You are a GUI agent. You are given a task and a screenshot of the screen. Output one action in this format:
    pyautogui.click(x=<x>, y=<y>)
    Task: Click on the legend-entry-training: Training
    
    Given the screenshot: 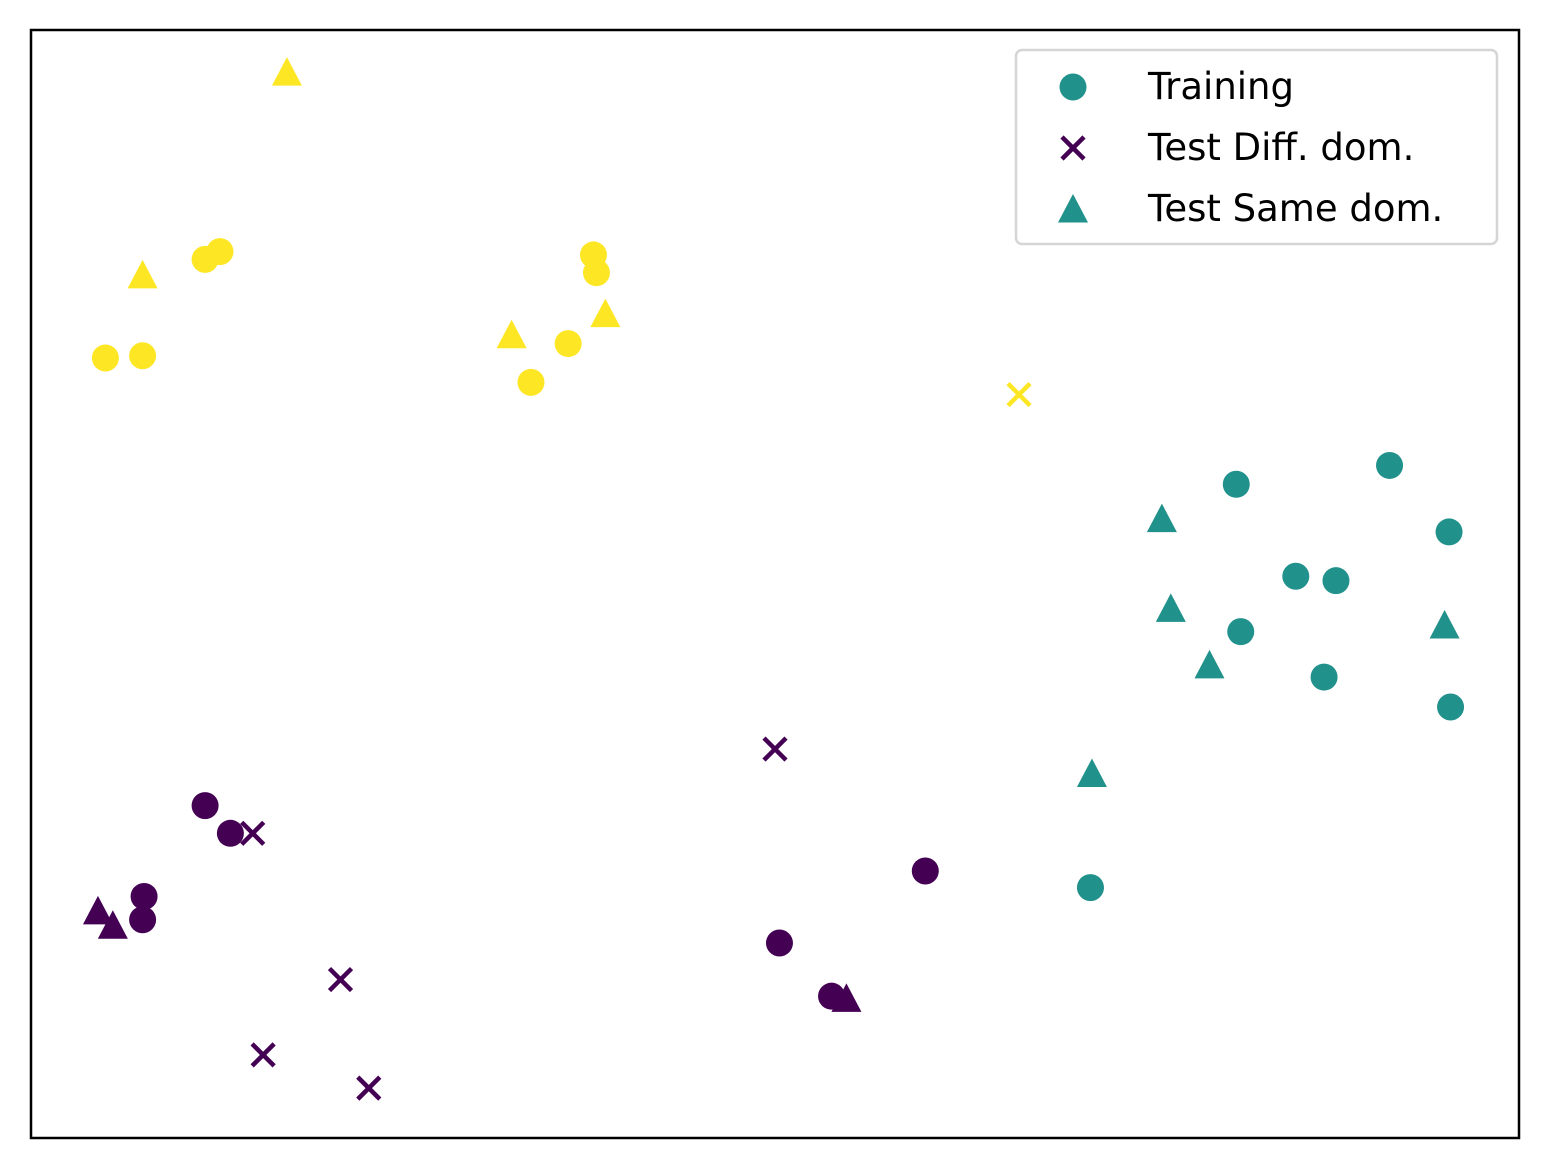 What is the action you would take?
    pyautogui.click(x=1176, y=86)
    